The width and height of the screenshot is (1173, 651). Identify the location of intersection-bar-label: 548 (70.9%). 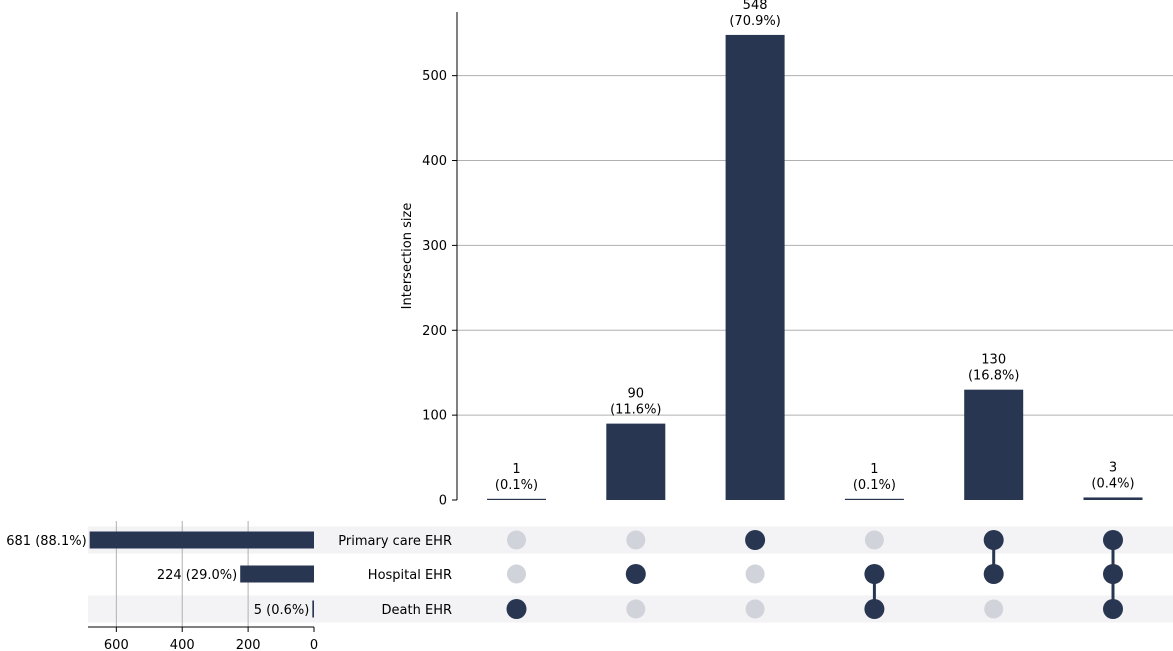
(754, 14).